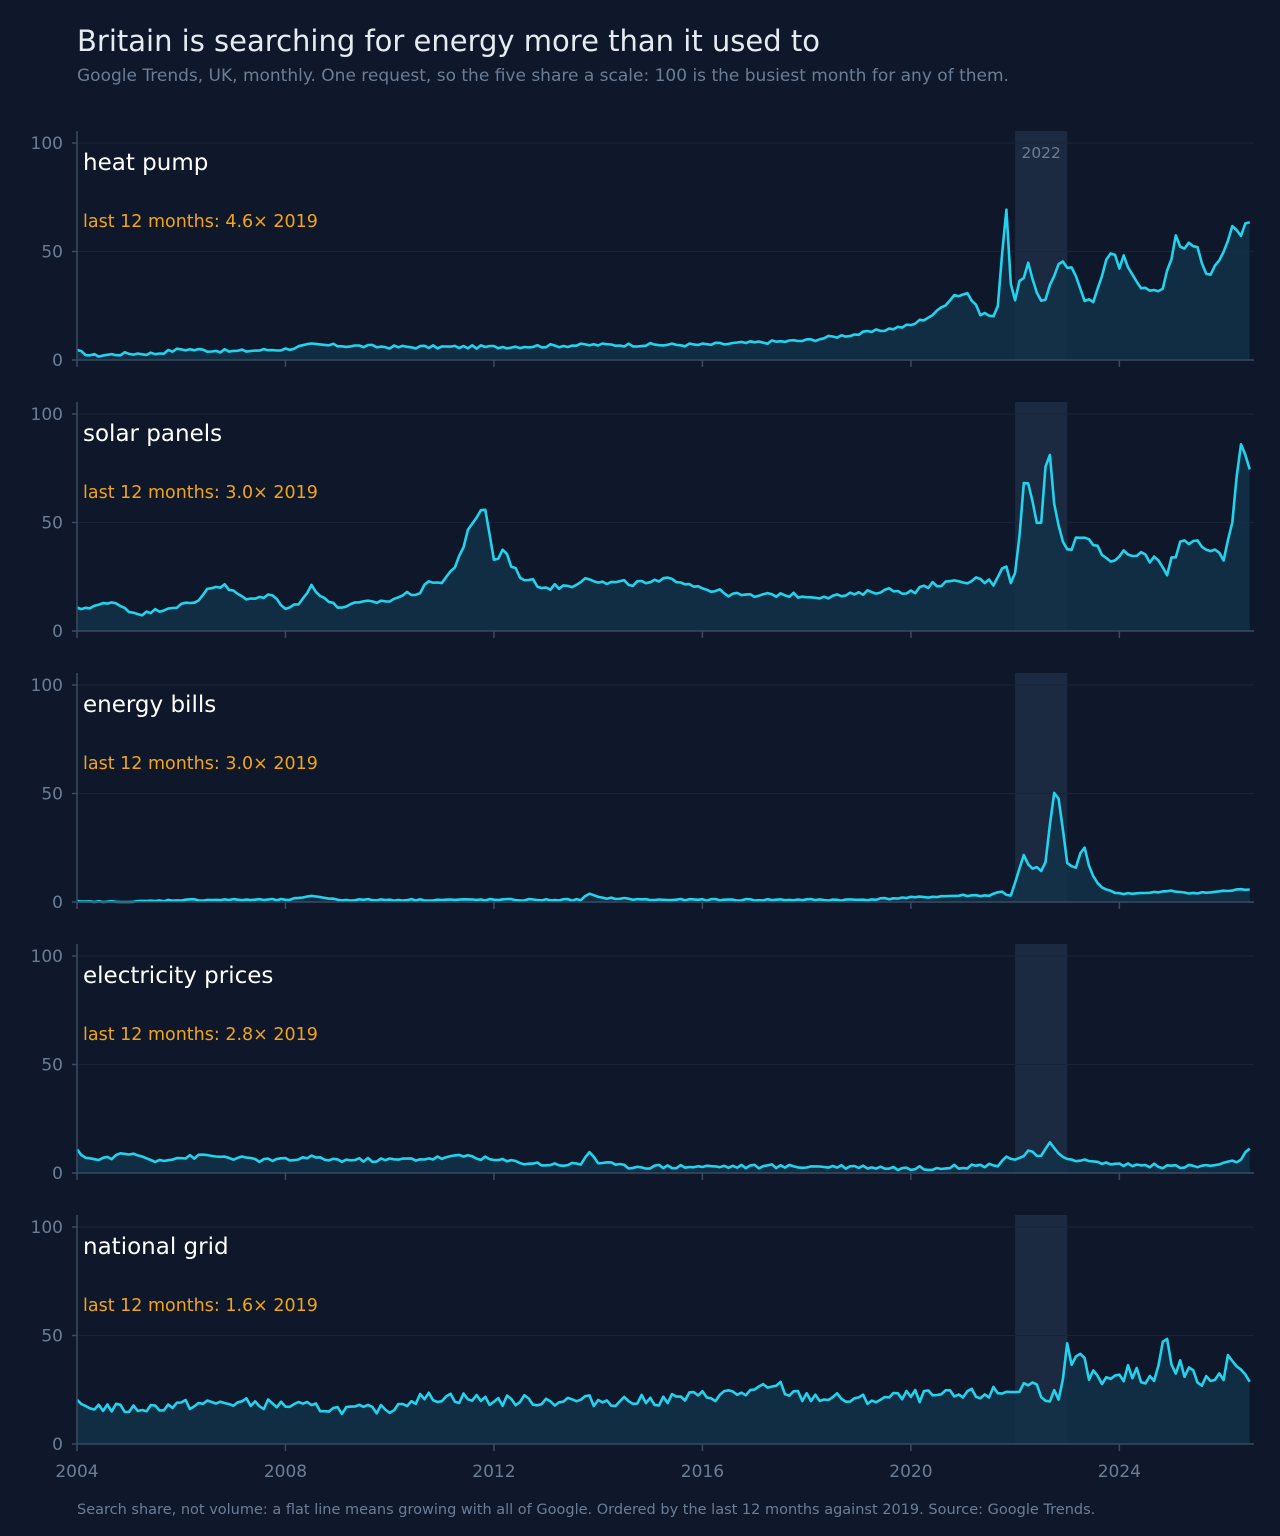 Image resolution: width=1280 pixels, height=1536 pixels. I want to click on panel-annotation: last 12 months: 1.6× 2019, so click(200, 1306).